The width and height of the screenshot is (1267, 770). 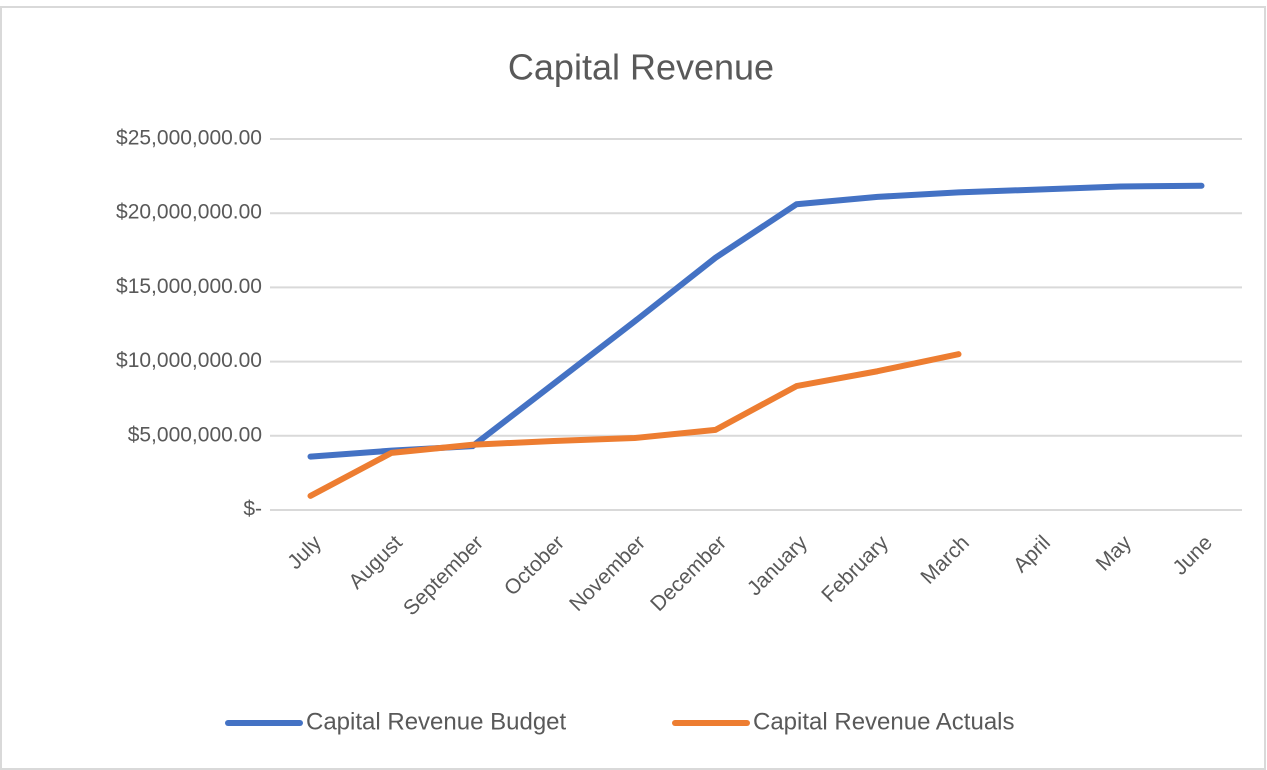 I want to click on line-series, so click(x=634, y=425).